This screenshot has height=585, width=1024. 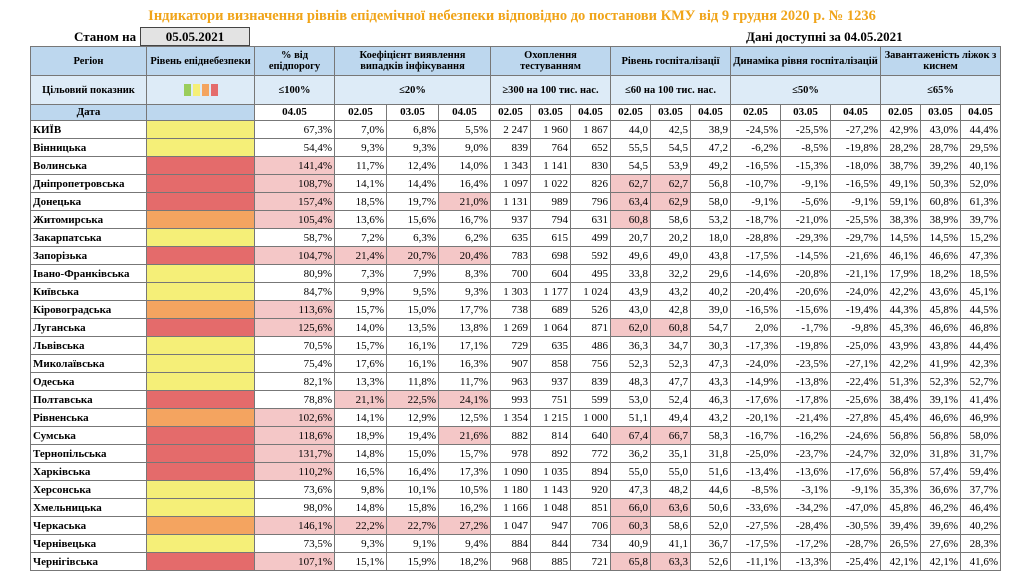 What do you see at coordinates (88, 165) in the screenshot?
I see `region-name: Волинська` at bounding box center [88, 165].